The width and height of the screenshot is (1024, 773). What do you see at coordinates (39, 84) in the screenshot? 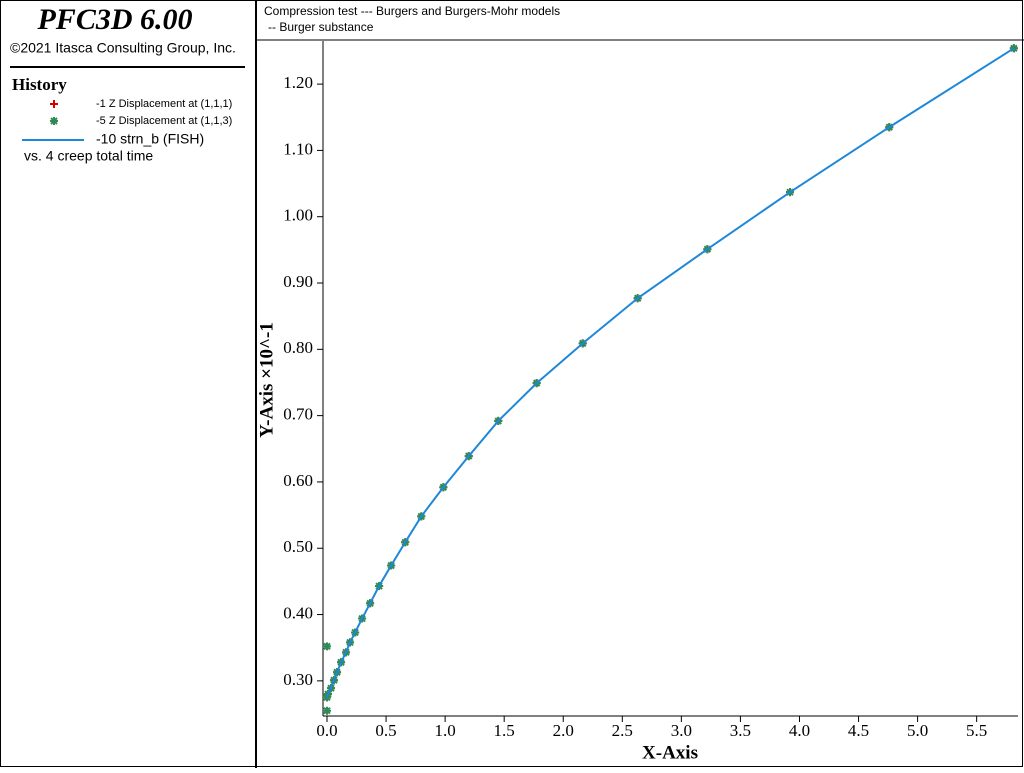
I see `panel-title: History` at bounding box center [39, 84].